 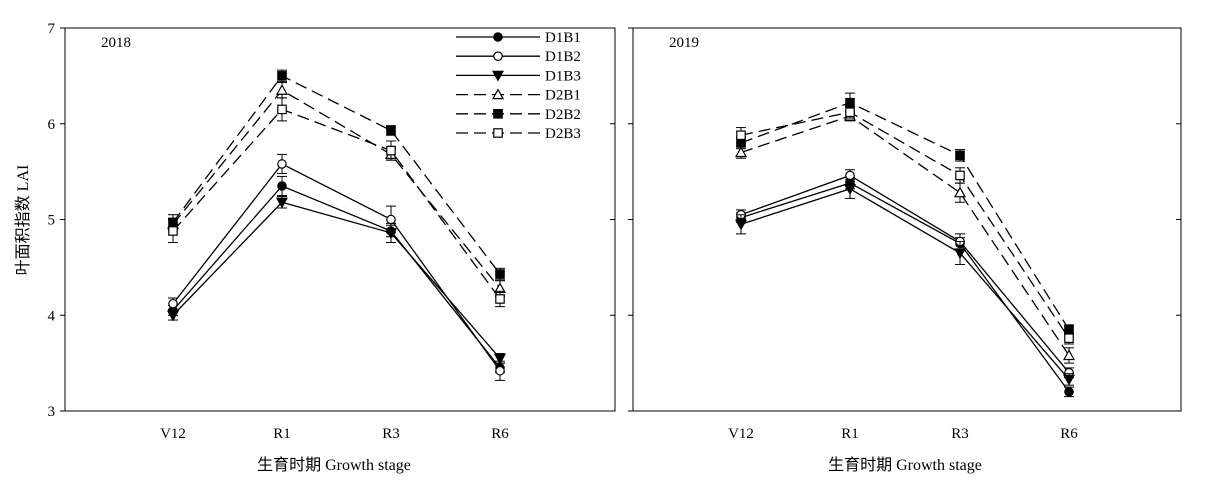 What do you see at coordinates (563, 115) in the screenshot?
I see `legend-label: D2B2` at bounding box center [563, 115].